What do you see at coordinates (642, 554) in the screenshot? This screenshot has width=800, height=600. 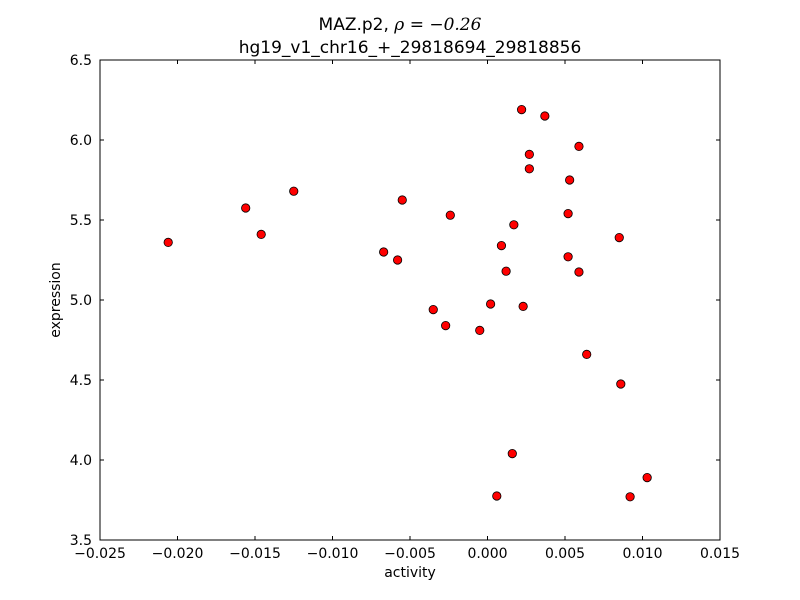 I see `x-tick-label: 0.010` at bounding box center [642, 554].